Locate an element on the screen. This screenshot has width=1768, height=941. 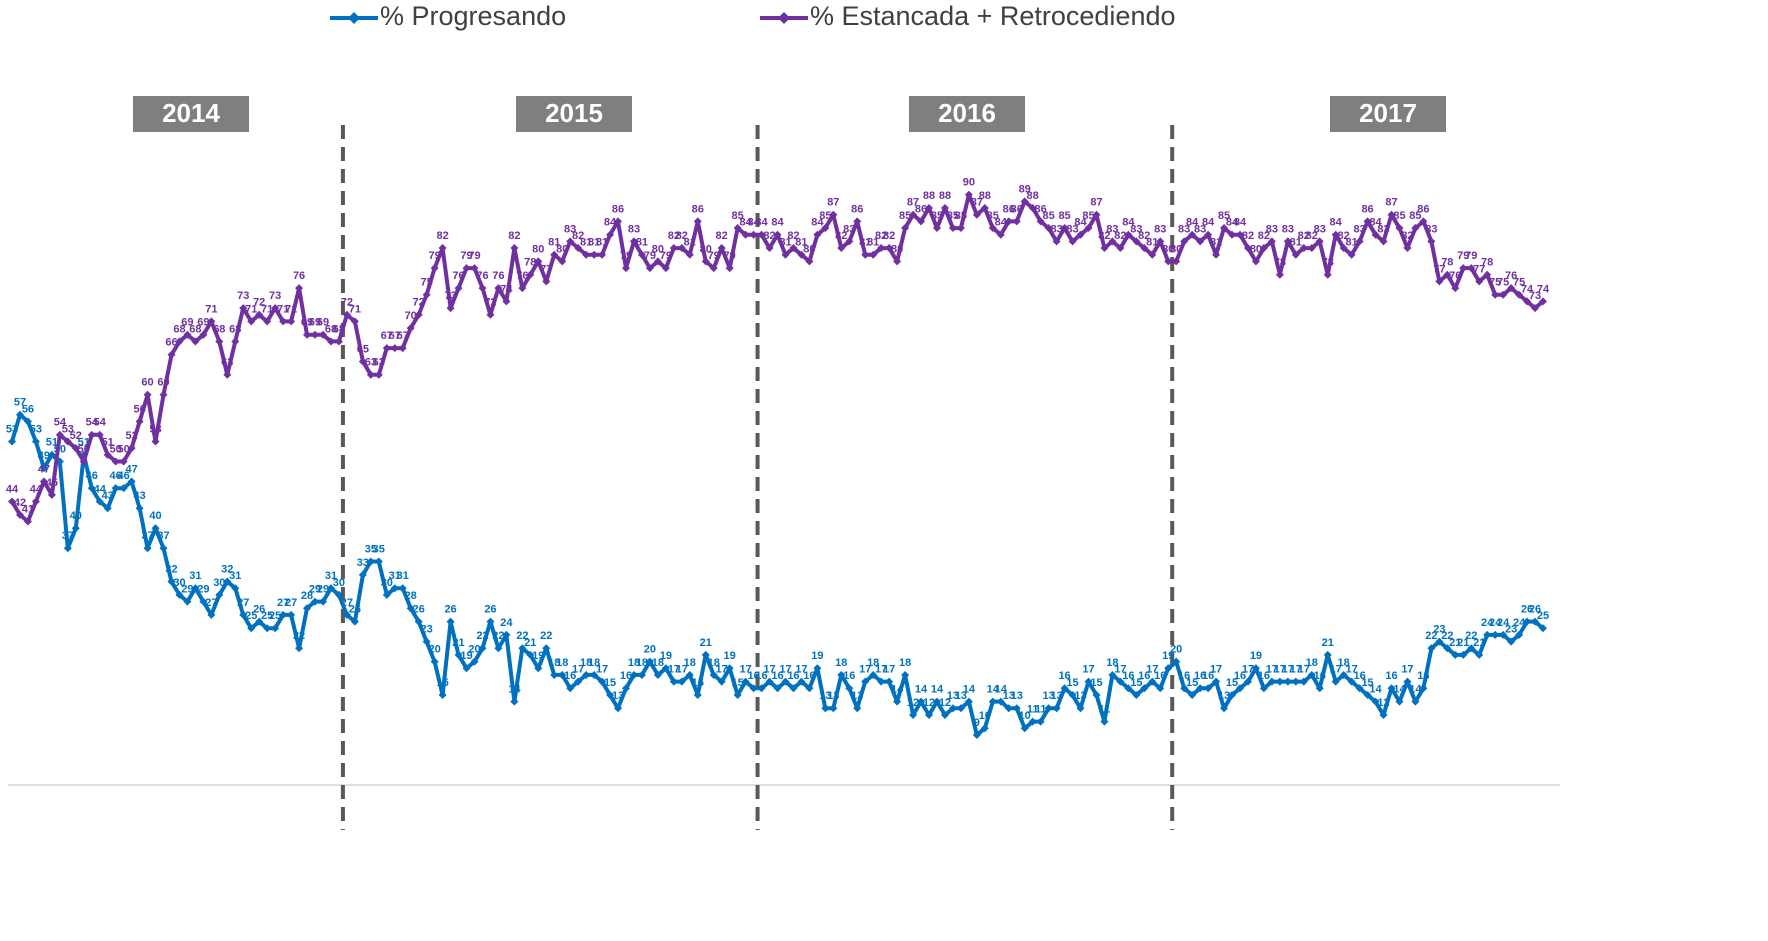
value-label: 47 is located at coordinates (44, 469).